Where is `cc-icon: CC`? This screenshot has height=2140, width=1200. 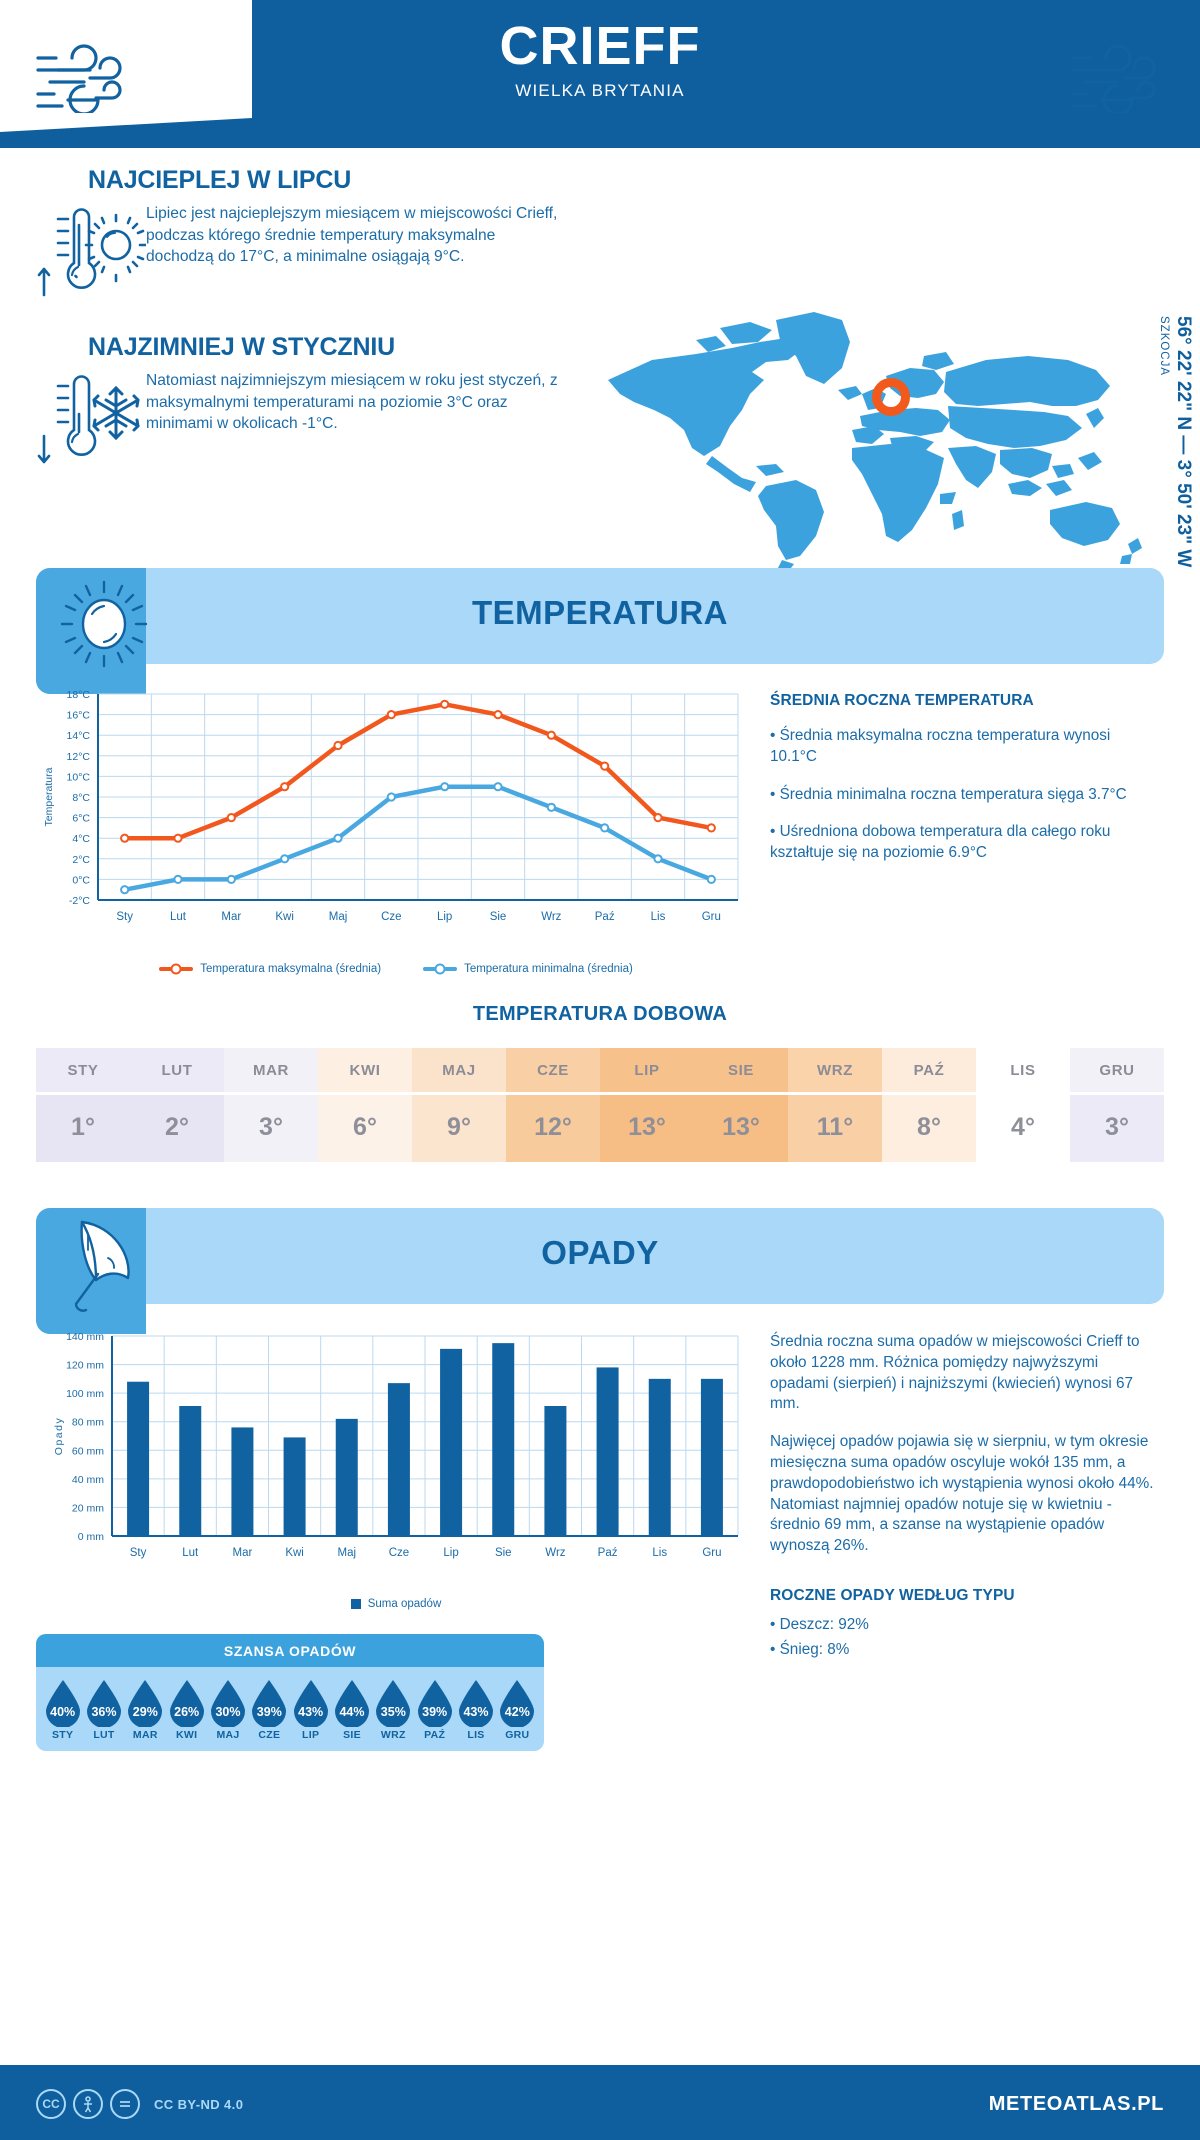
cc-icon: CC is located at coordinates (51, 2104).